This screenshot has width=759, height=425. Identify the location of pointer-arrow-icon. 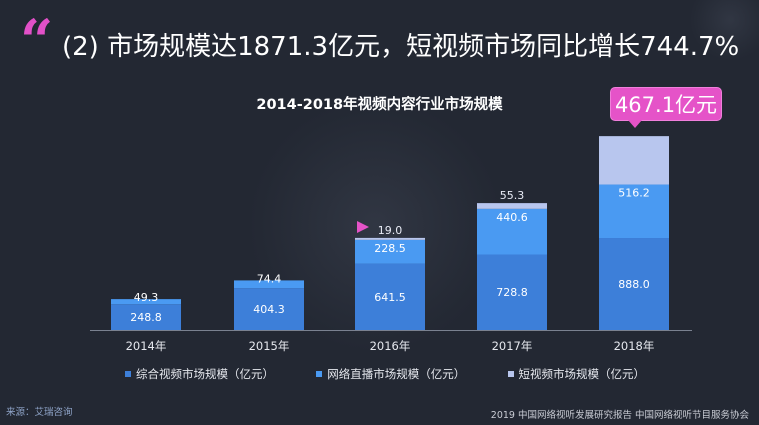
(363, 227).